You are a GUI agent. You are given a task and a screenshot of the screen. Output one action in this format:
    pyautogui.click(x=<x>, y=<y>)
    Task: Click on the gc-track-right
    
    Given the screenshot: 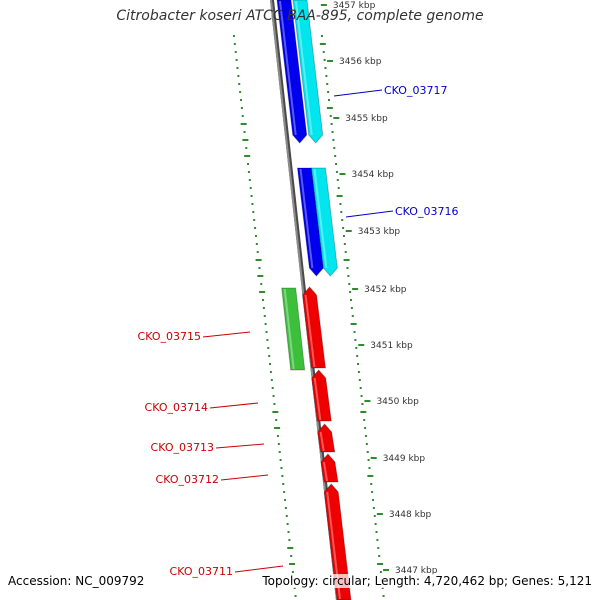 What is the action you would take?
    pyautogui.click(x=352, y=316)
    